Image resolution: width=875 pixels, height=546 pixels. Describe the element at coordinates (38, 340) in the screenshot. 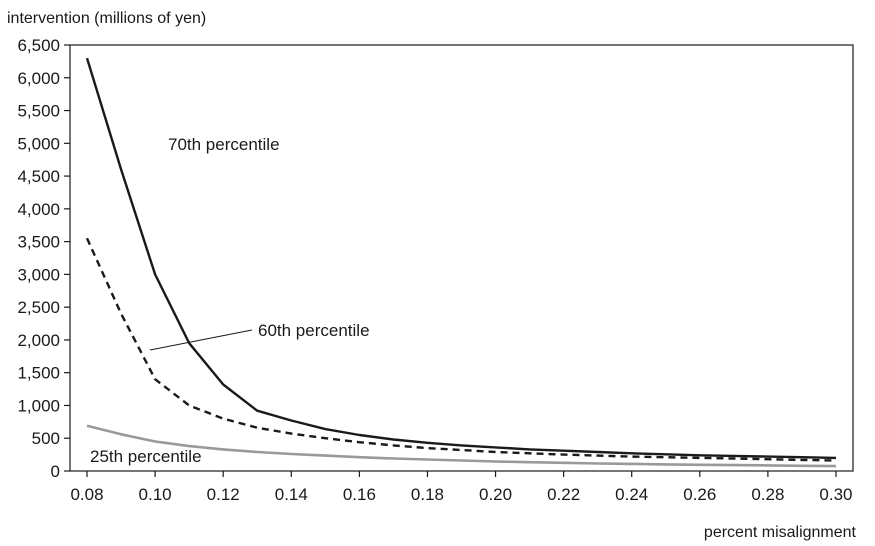

I see `y-tick-label: 2,000` at that location.